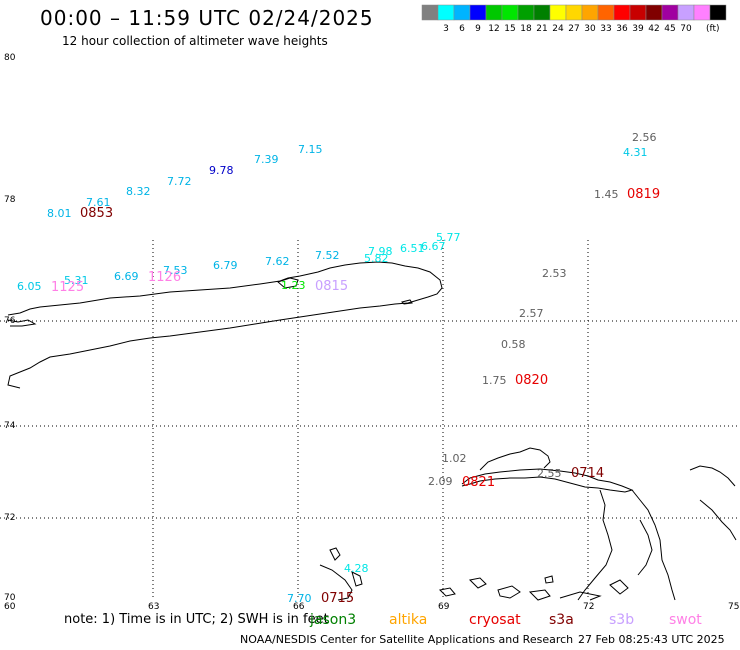 This screenshot has width=740, height=650. Describe the element at coordinates (635, 152) in the screenshot. I see `wave-height-value: 4.31` at that location.